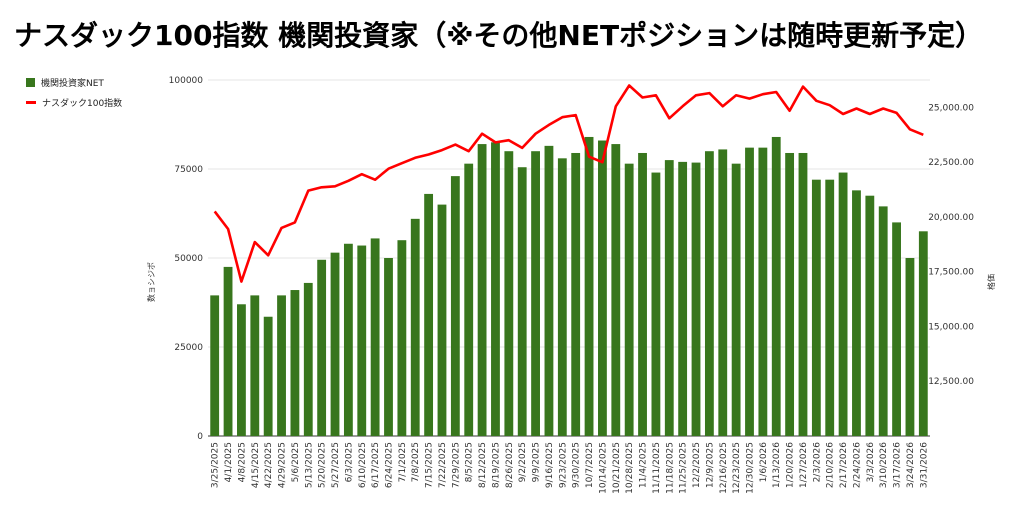 This screenshot has height=515, width=1024. I want to click on x-tick-label: 2/3/2026, so click(817, 462).